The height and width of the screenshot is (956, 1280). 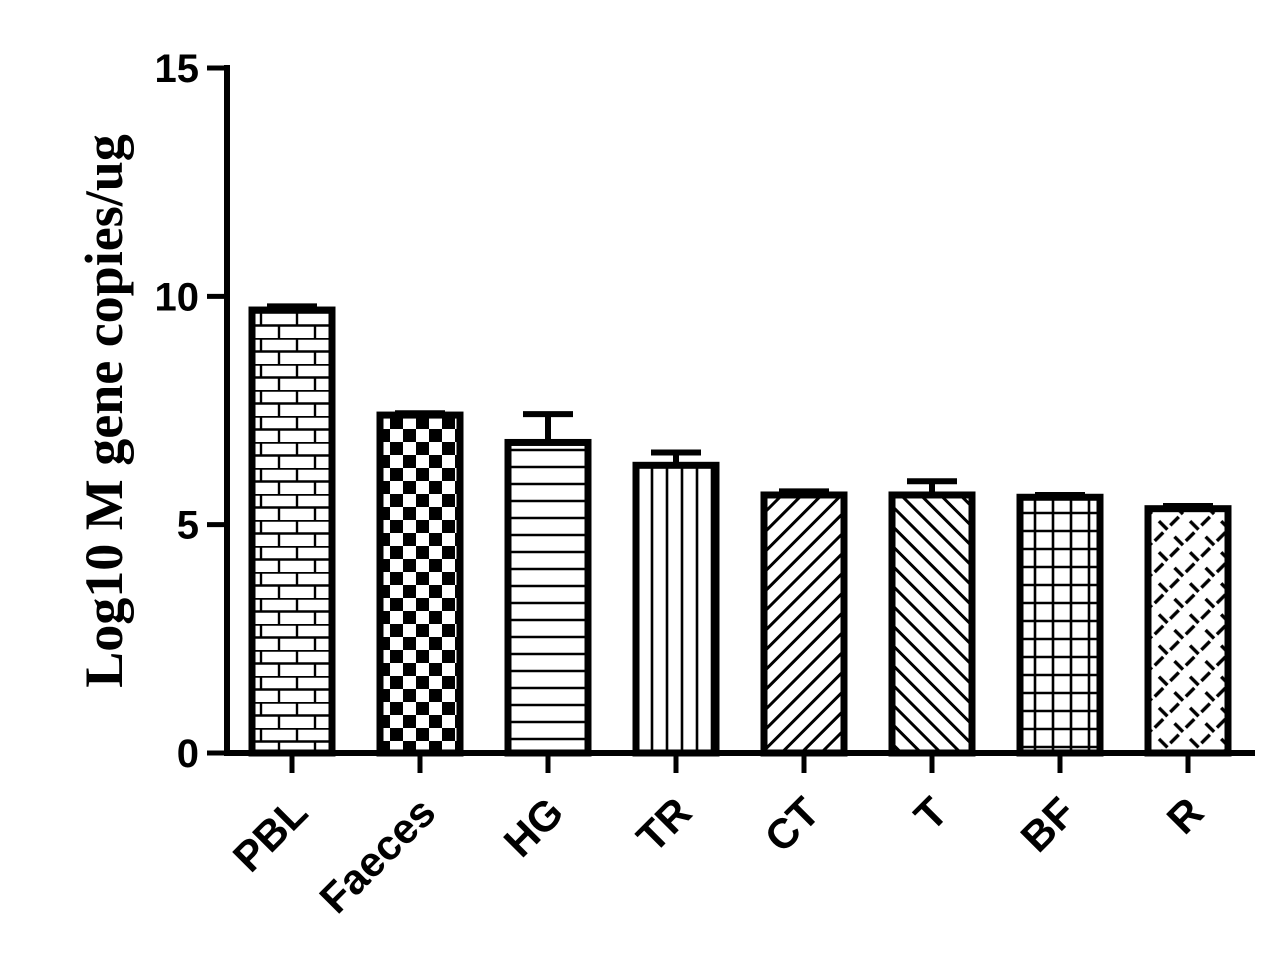 I want to click on bar-t, so click(x=932, y=624).